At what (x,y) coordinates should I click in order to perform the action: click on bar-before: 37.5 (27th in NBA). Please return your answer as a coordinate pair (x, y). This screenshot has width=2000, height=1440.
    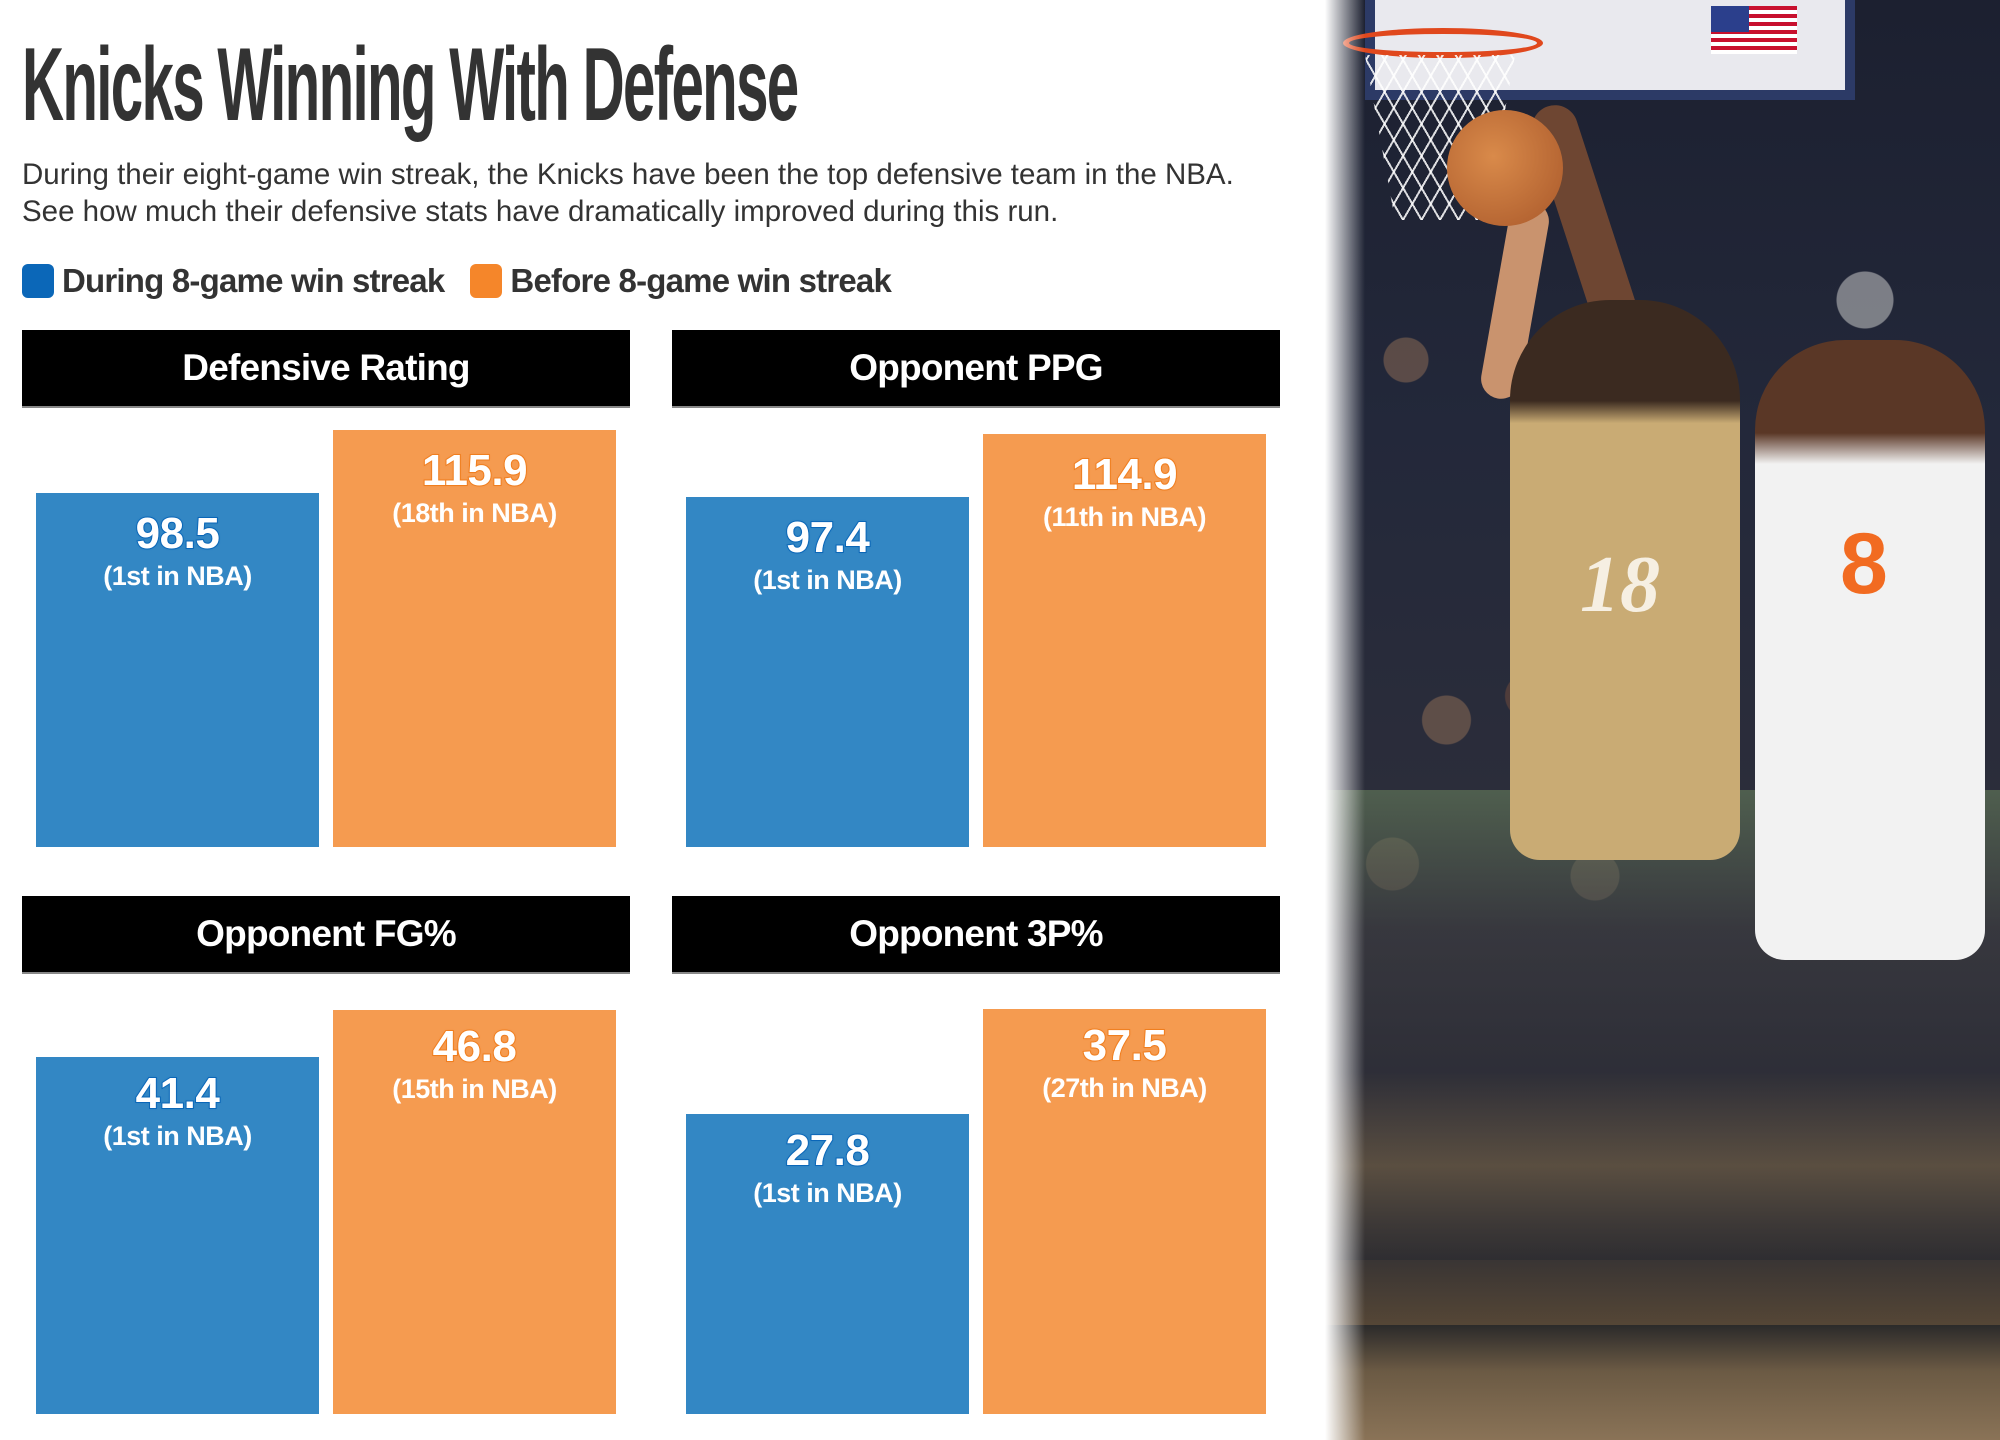
    Looking at the image, I should click on (1124, 1211).